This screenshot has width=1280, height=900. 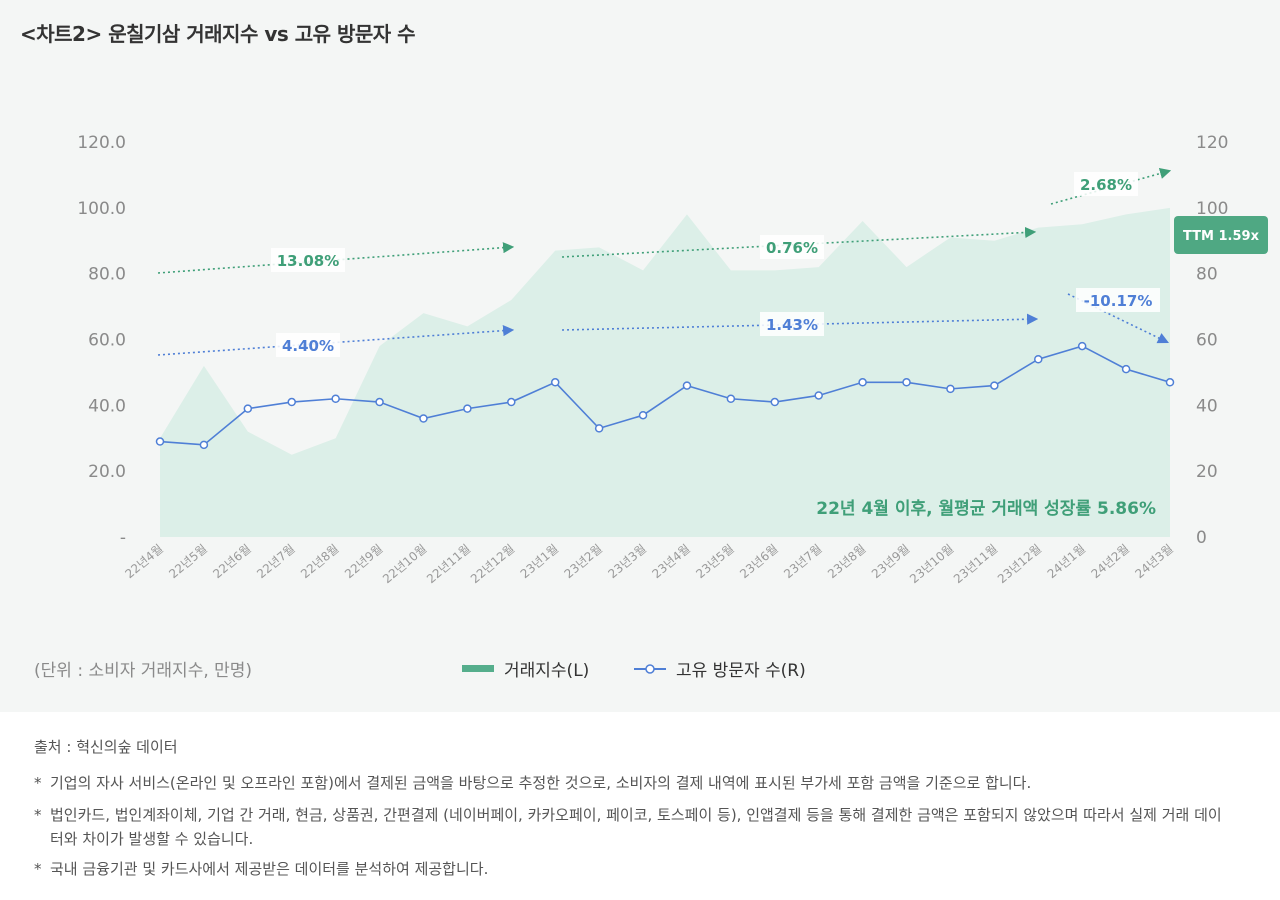 I want to click on legend-item-volume: 거래지수(L), so click(x=525, y=668).